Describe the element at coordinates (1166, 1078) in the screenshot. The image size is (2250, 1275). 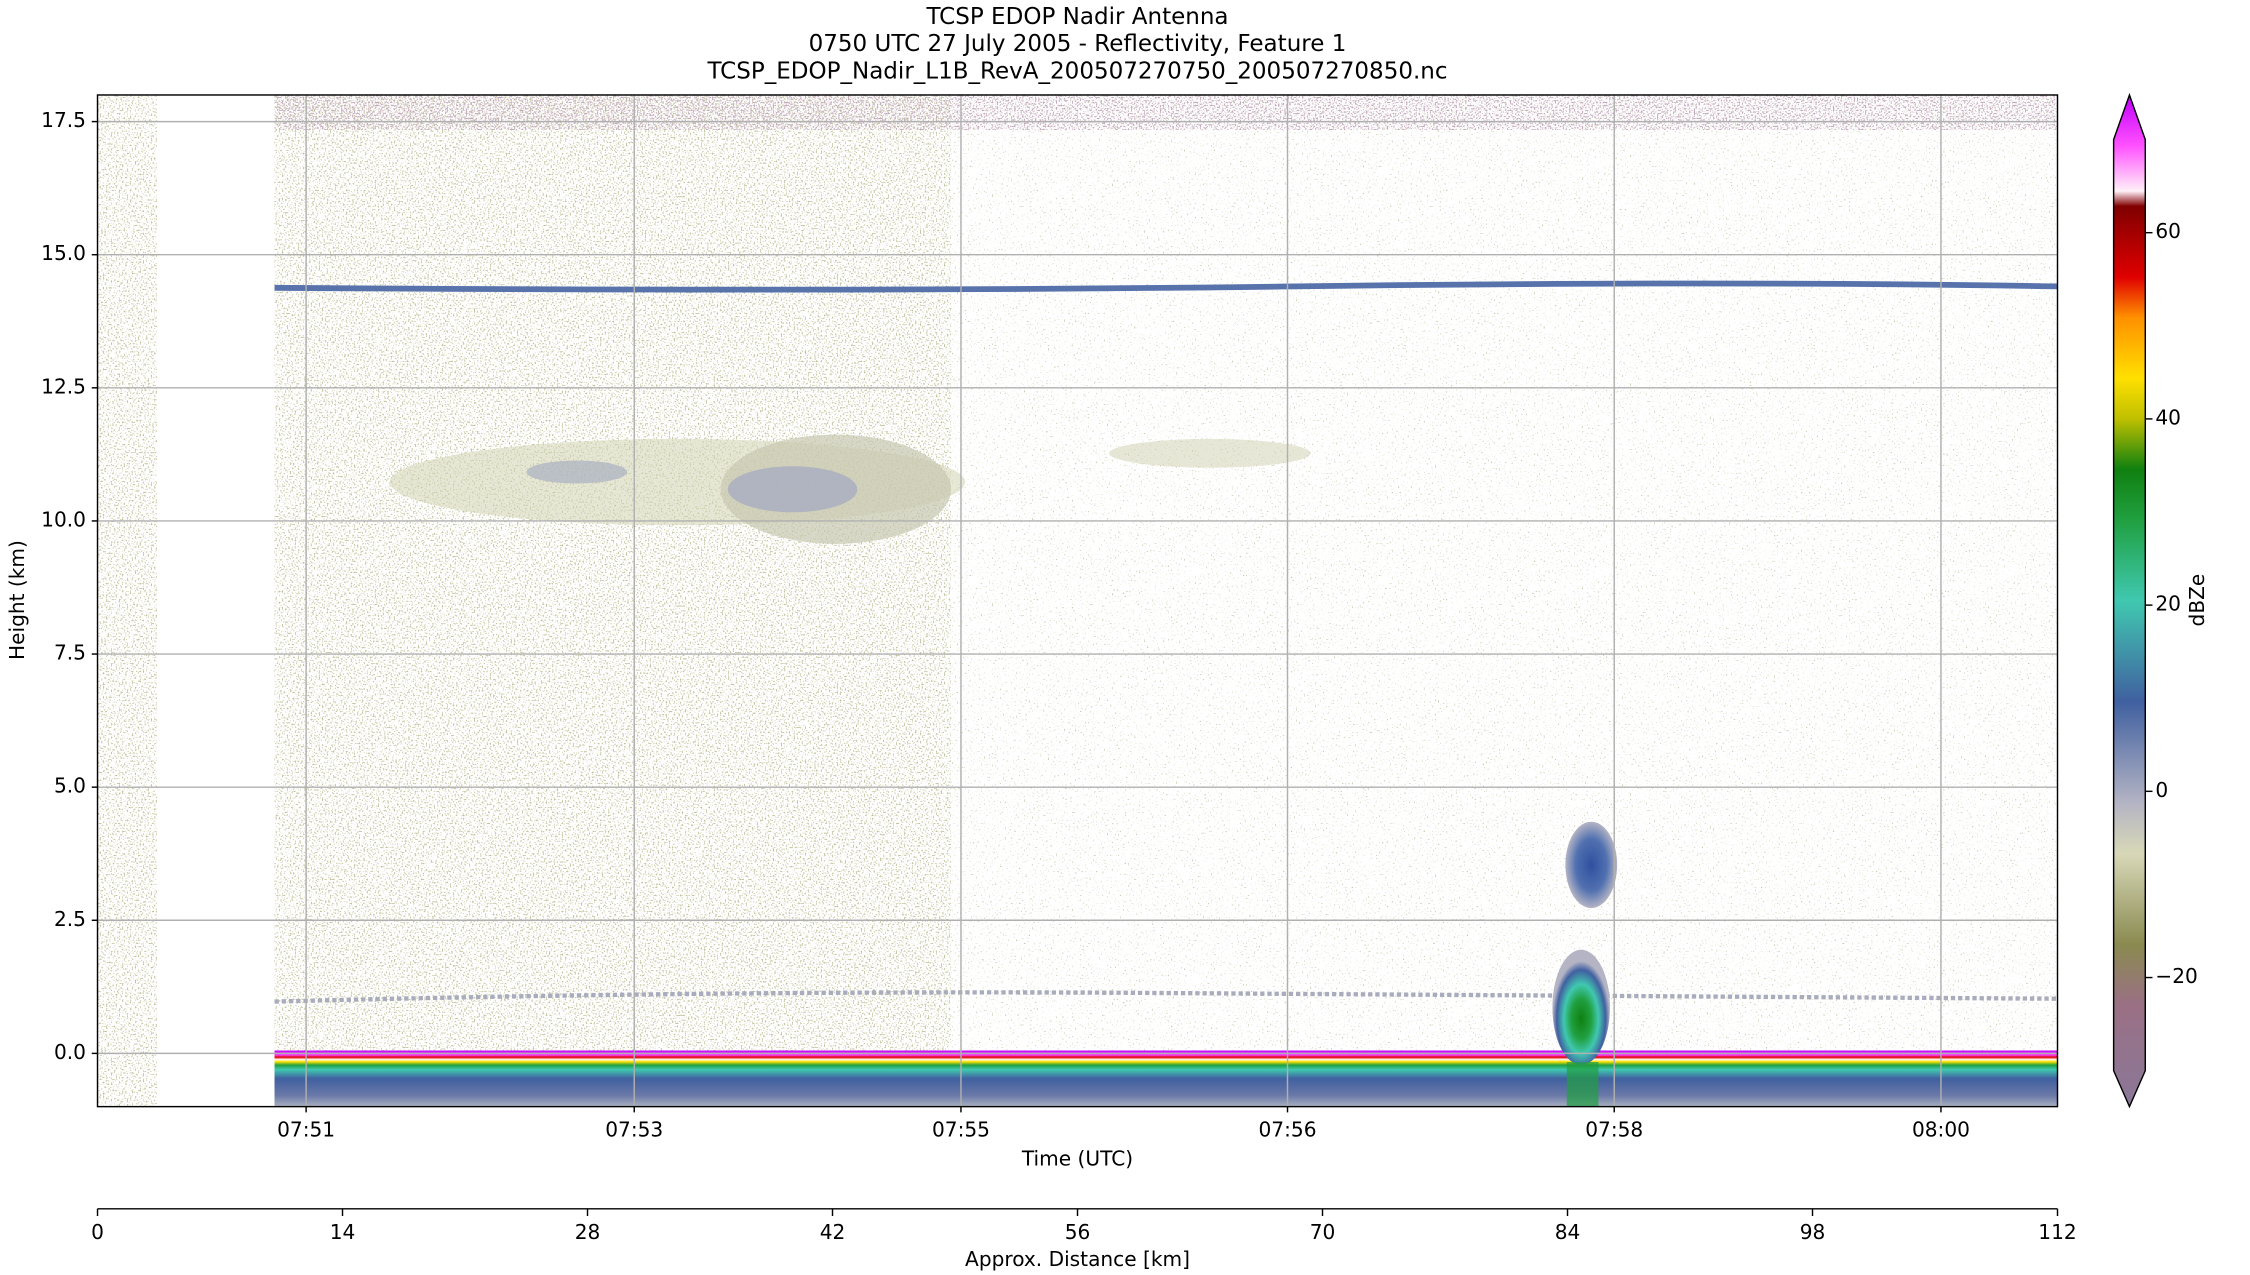
I see `surface` at that location.